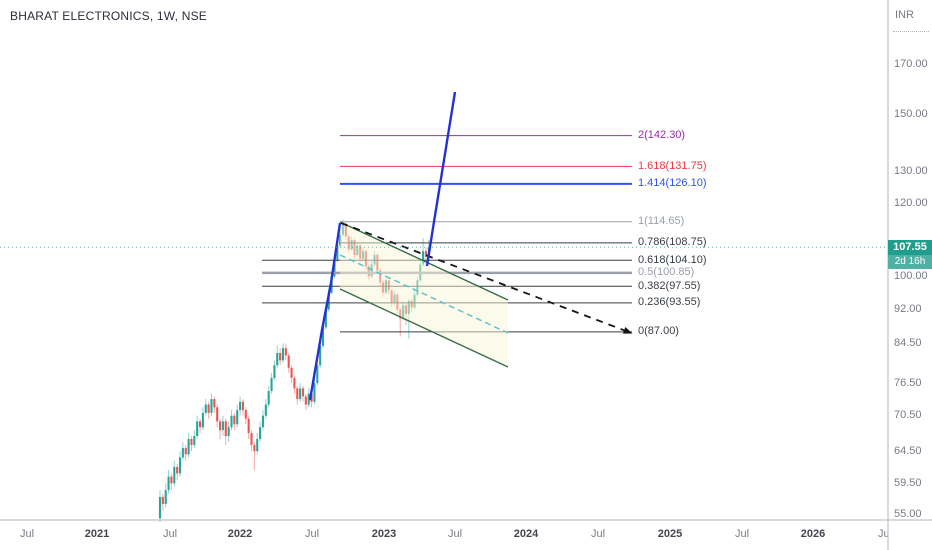 This screenshot has height=550, width=932. I want to click on trendline-arrowhead, so click(627, 330).